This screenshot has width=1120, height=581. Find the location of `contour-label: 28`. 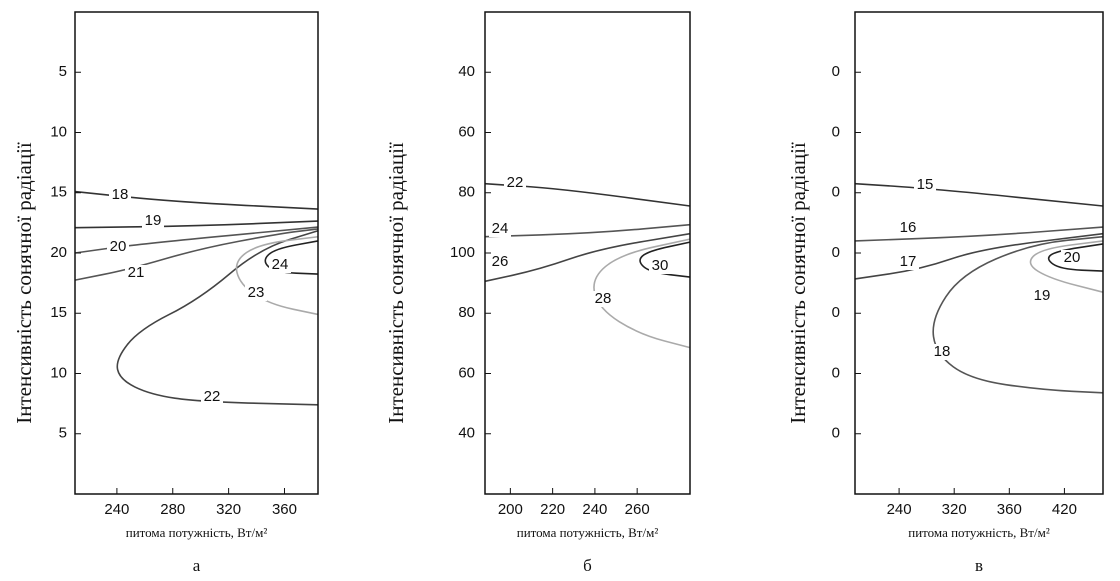

contour-label: 28 is located at coordinates (603, 298).